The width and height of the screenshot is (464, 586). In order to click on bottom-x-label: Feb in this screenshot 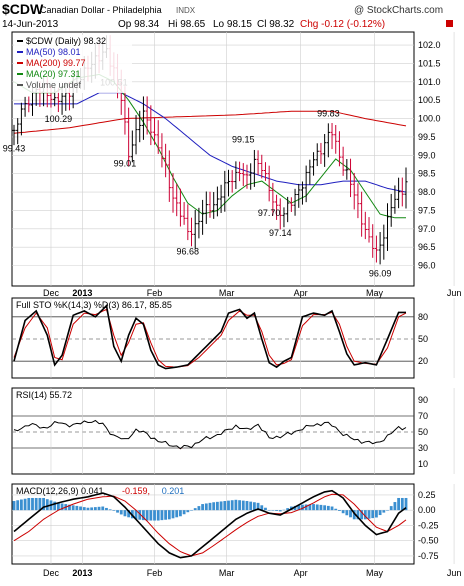, I will do `click(155, 573)`.